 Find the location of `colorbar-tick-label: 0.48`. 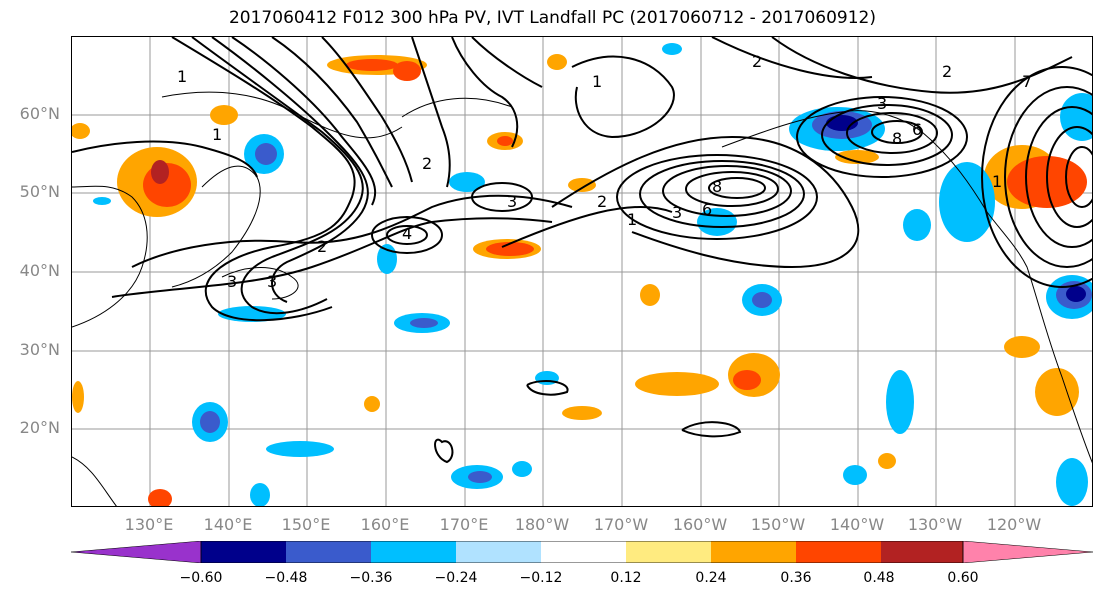

colorbar-tick-label: 0.48 is located at coordinates (879, 578).